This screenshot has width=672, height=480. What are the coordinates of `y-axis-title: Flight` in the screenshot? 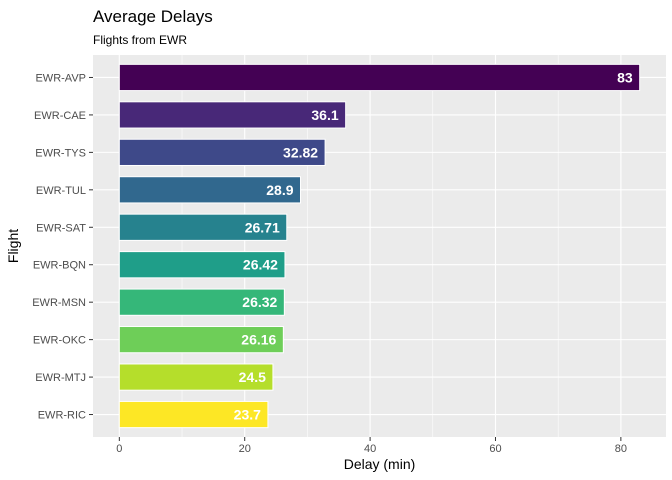 It's located at (13, 246).